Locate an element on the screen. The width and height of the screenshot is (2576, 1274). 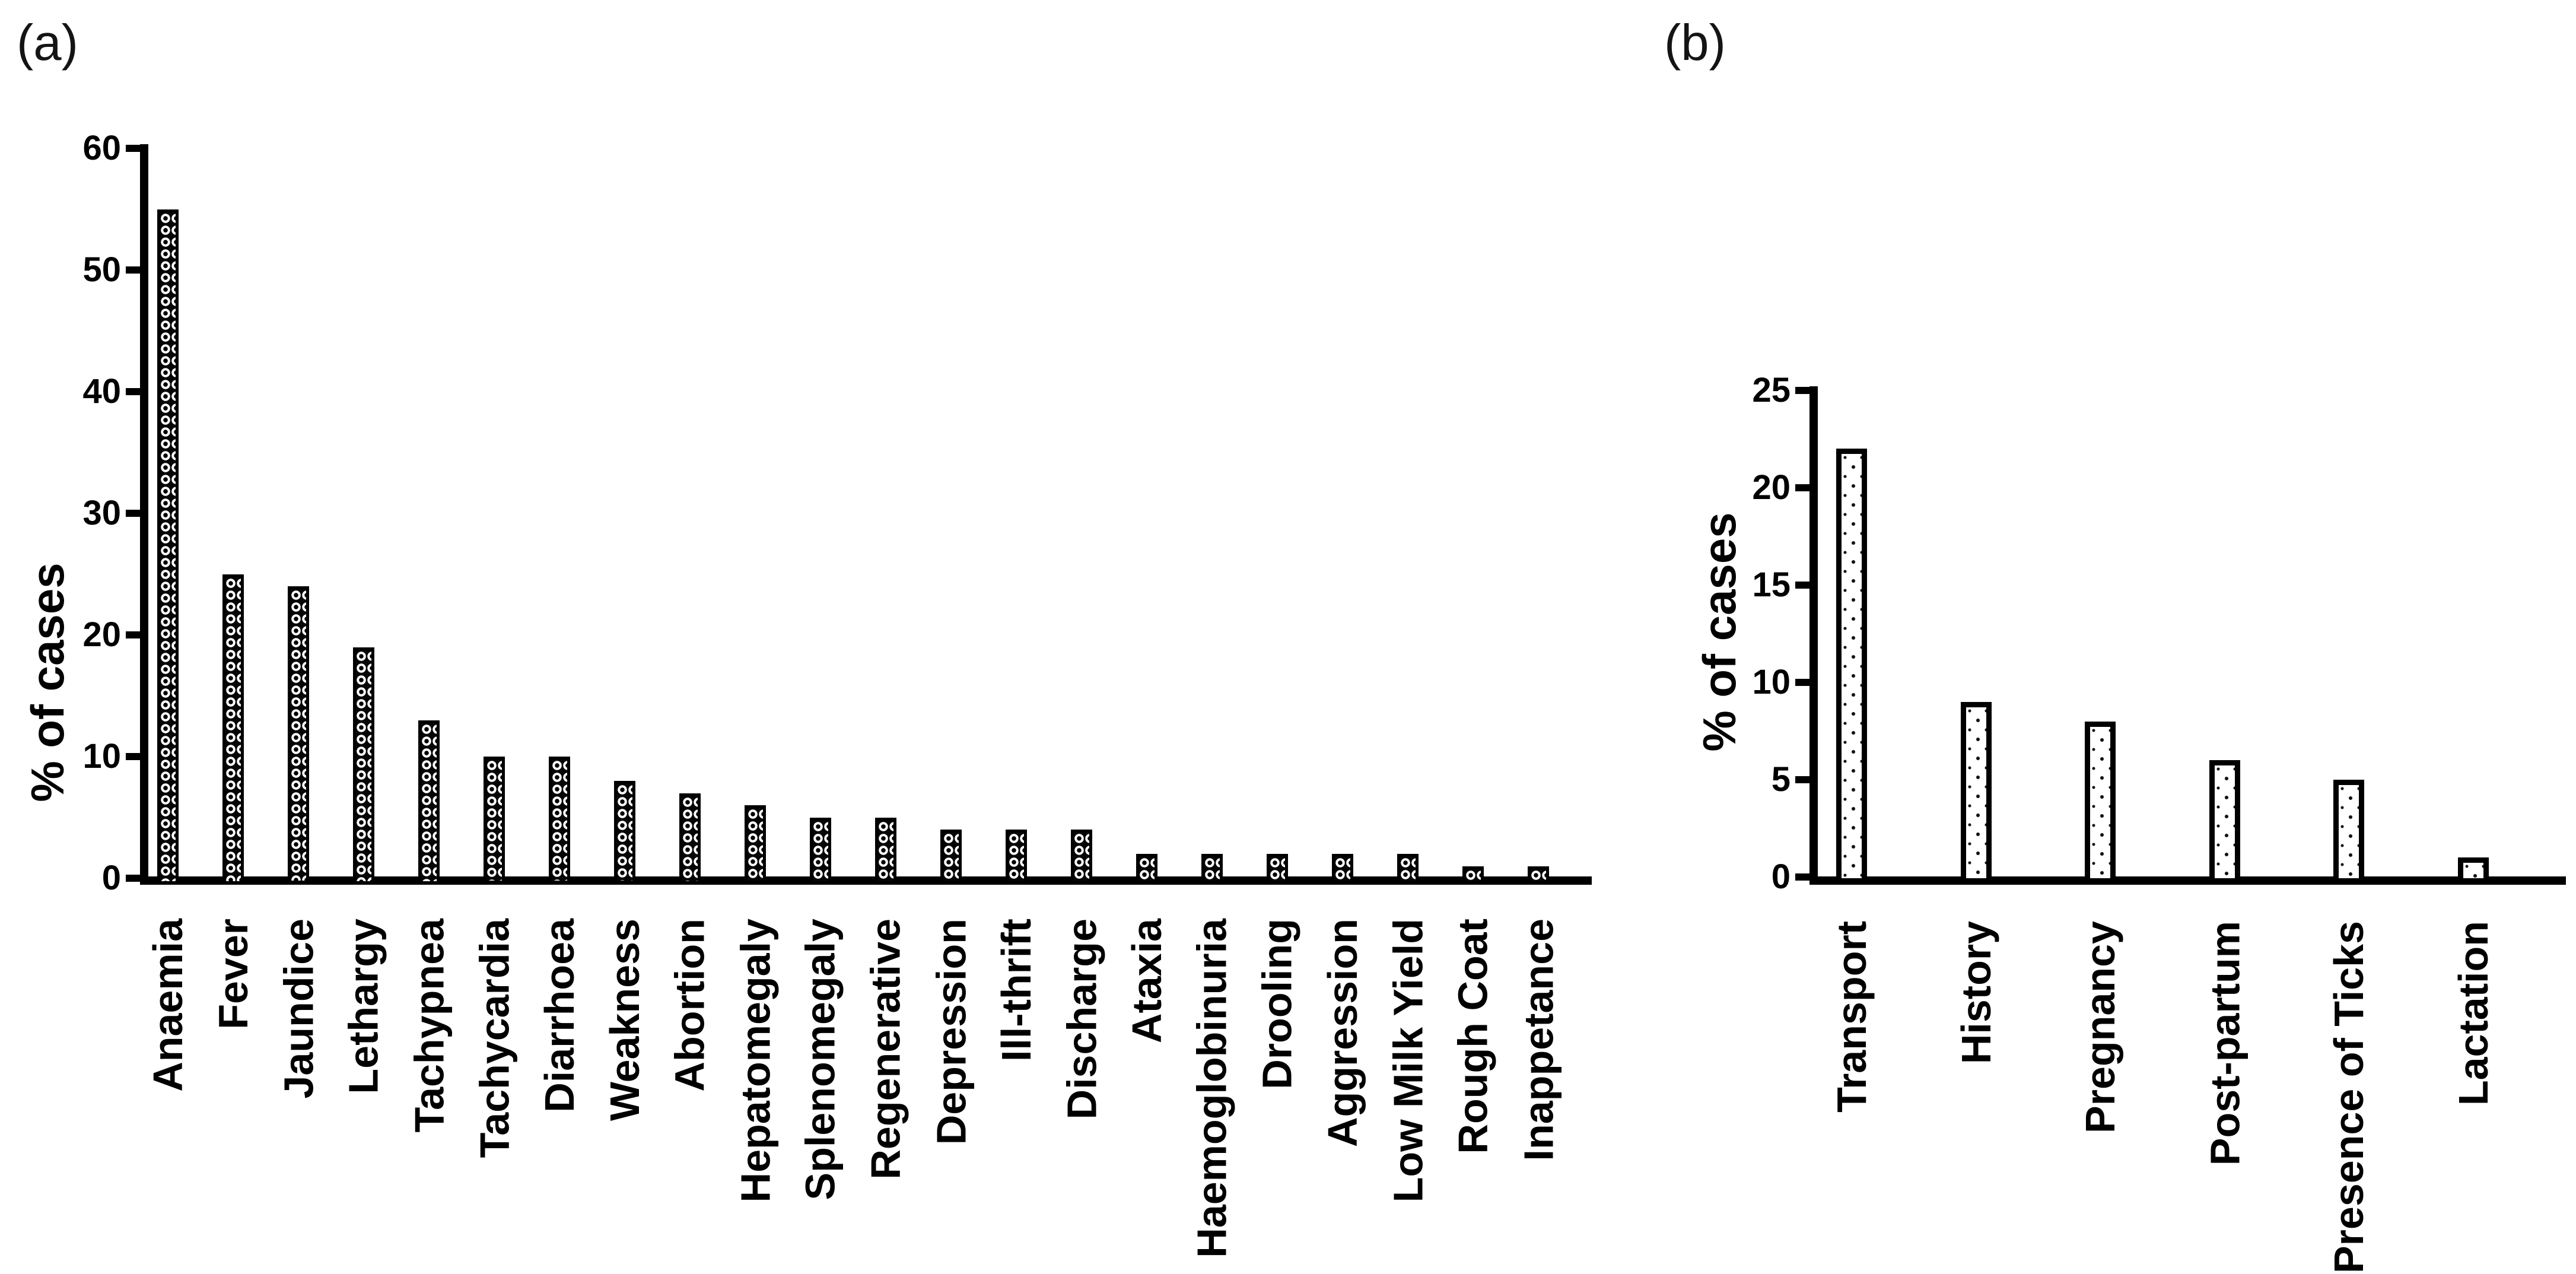
y-tick-label-25: 25 is located at coordinates (1771, 390).